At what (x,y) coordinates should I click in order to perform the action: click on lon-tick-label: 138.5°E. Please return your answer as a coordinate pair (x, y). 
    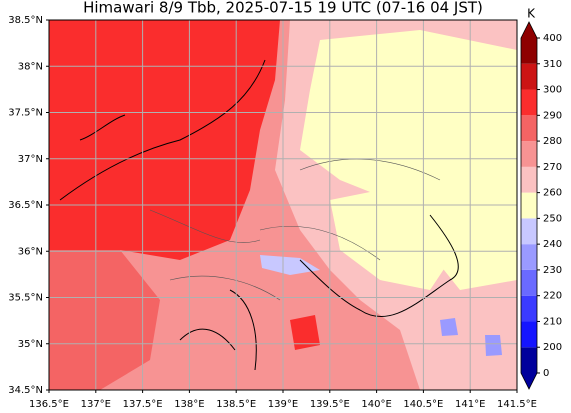
    Looking at the image, I should click on (236, 404).